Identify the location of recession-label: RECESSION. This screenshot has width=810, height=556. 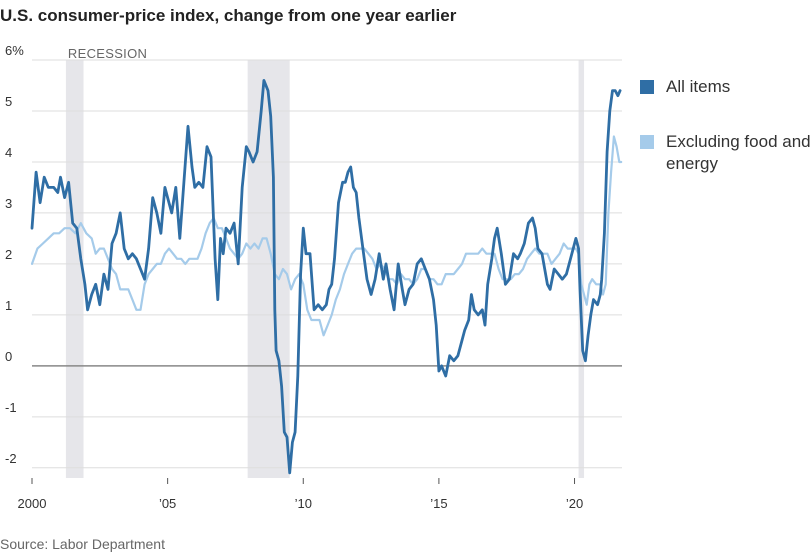
(107, 53).